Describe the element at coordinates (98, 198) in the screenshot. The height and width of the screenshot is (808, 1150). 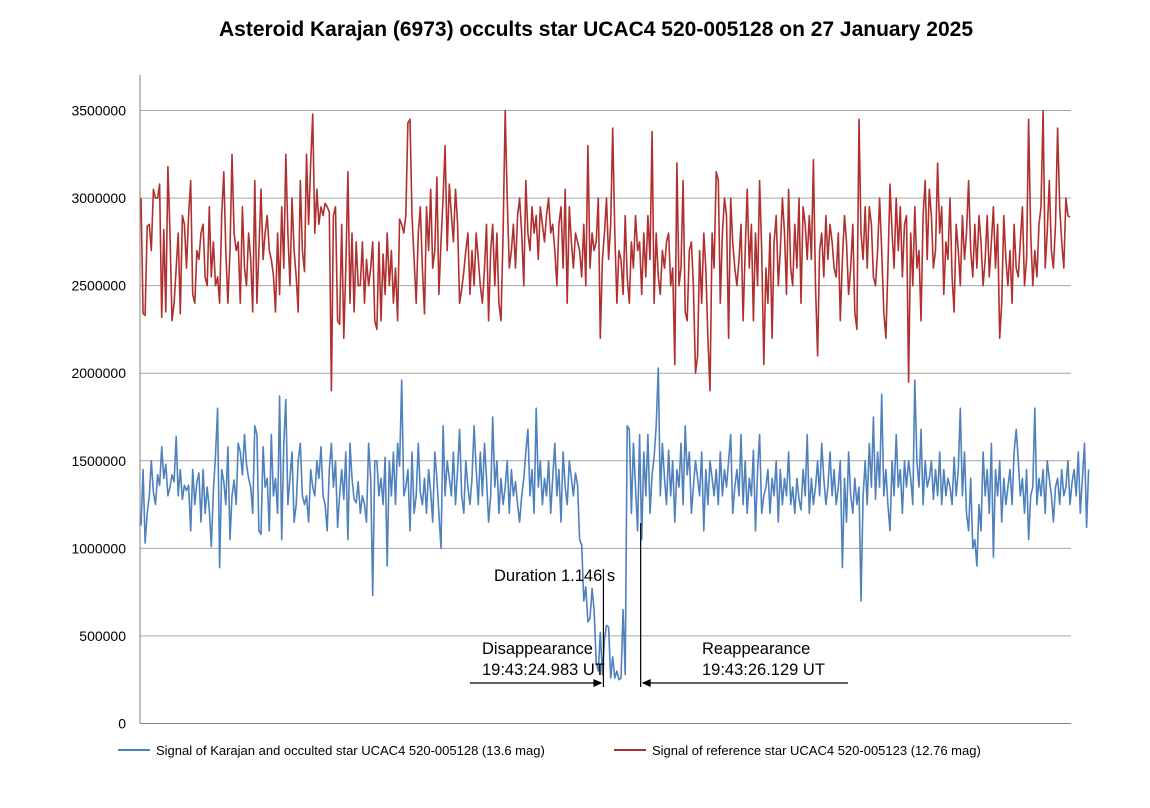
I see `y-tick-label: 3000000` at that location.